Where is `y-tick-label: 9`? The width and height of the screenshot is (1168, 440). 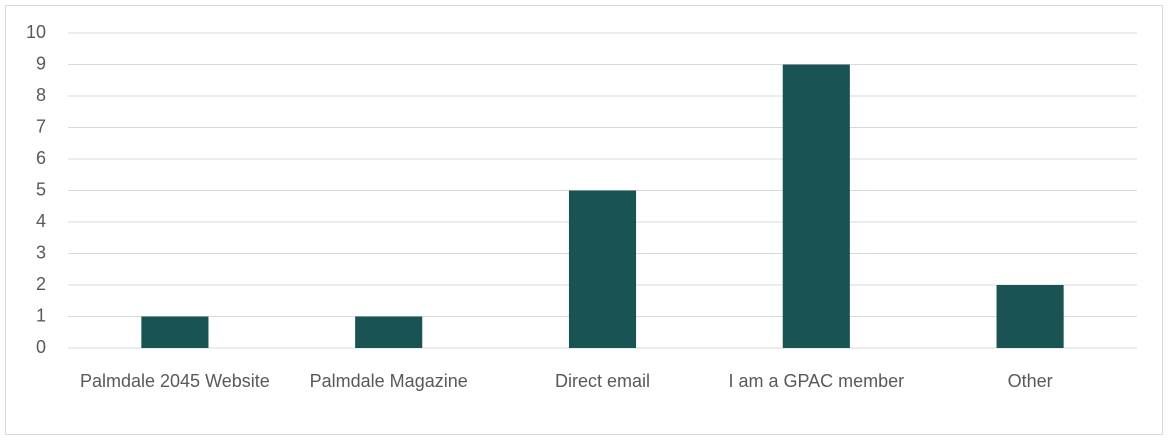 y-tick-label: 9 is located at coordinates (41, 63).